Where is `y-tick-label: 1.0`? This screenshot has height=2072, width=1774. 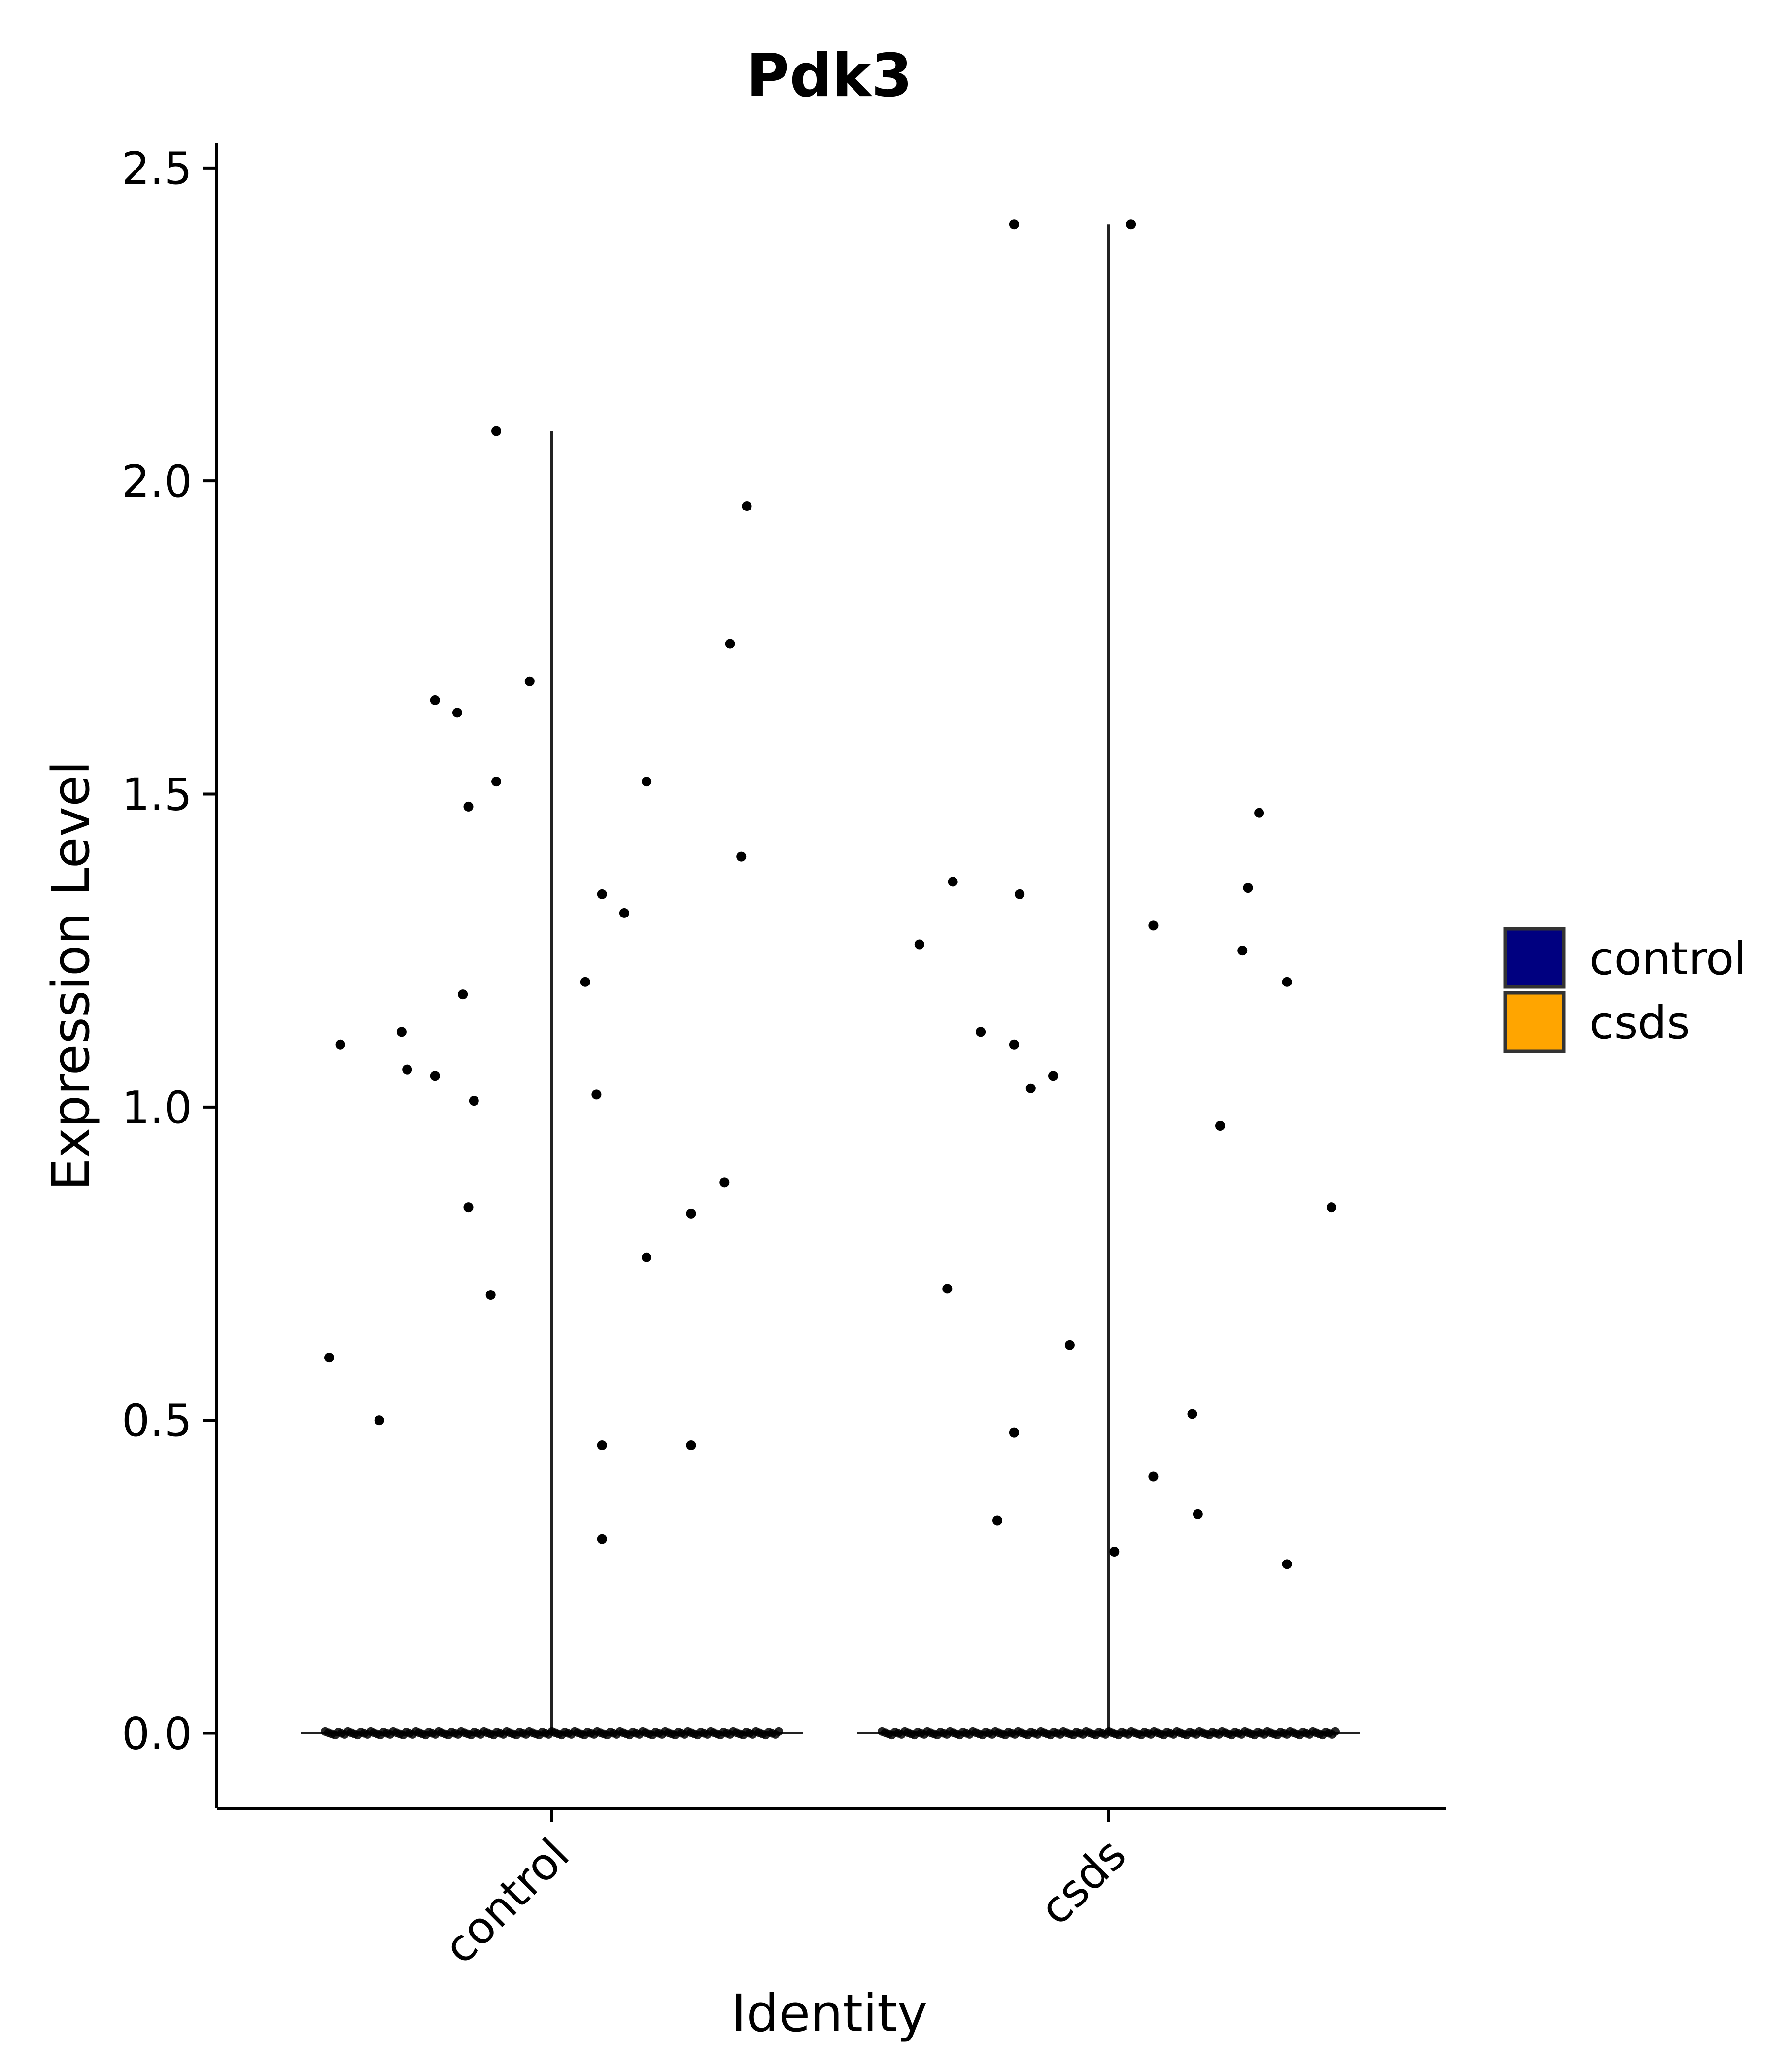
y-tick-label: 1.0 is located at coordinates (157, 1108).